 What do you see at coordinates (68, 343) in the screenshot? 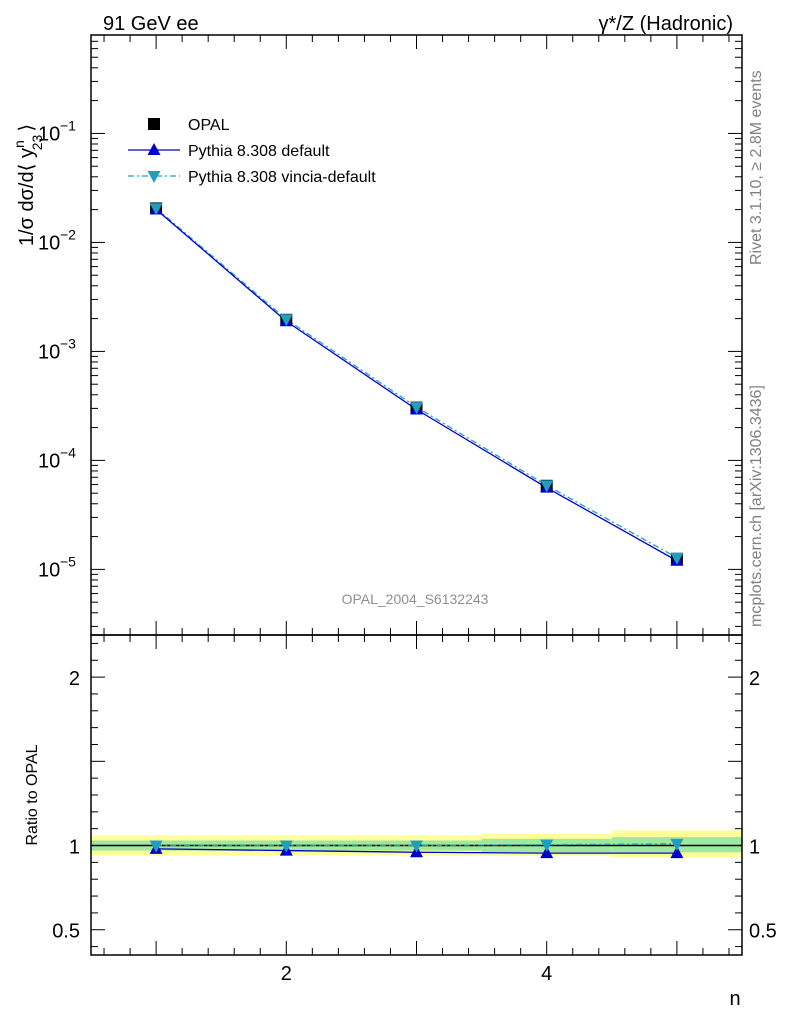
I see `main-y-tick-exponent: −3` at bounding box center [68, 343].